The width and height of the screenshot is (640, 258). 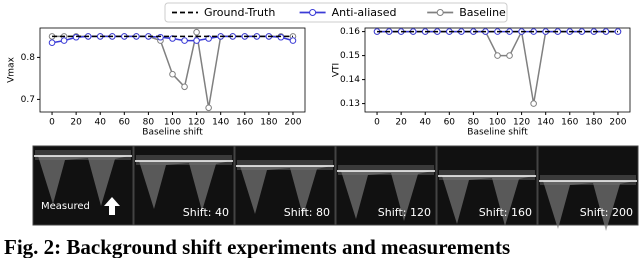 I want to click on ultrasound-image: Measured, so click(x=83, y=185).